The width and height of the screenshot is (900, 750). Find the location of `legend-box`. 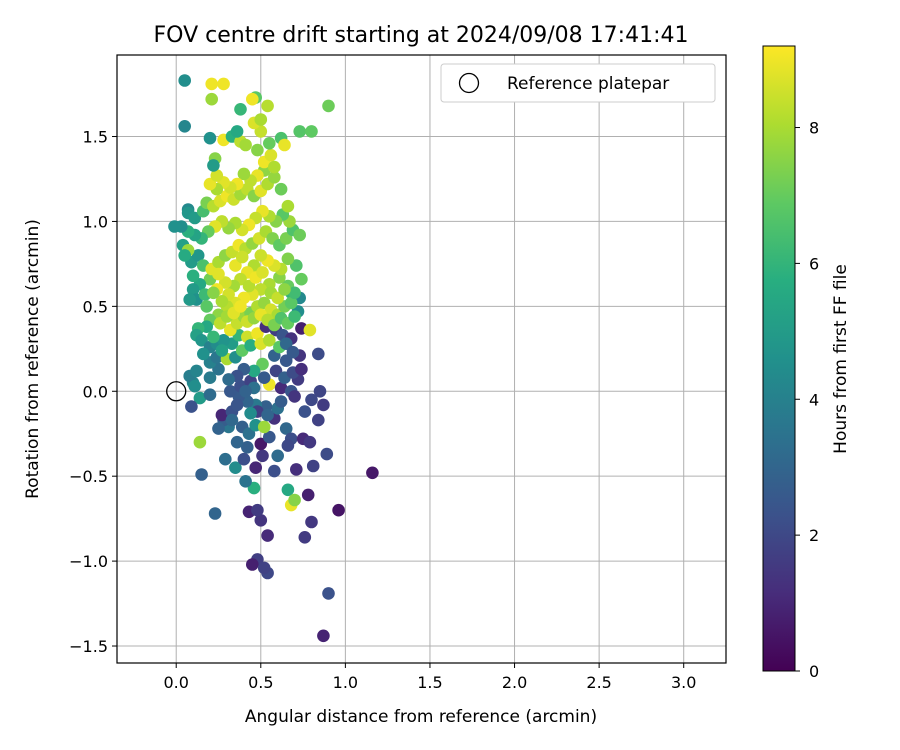

legend-box is located at coordinates (578, 83).